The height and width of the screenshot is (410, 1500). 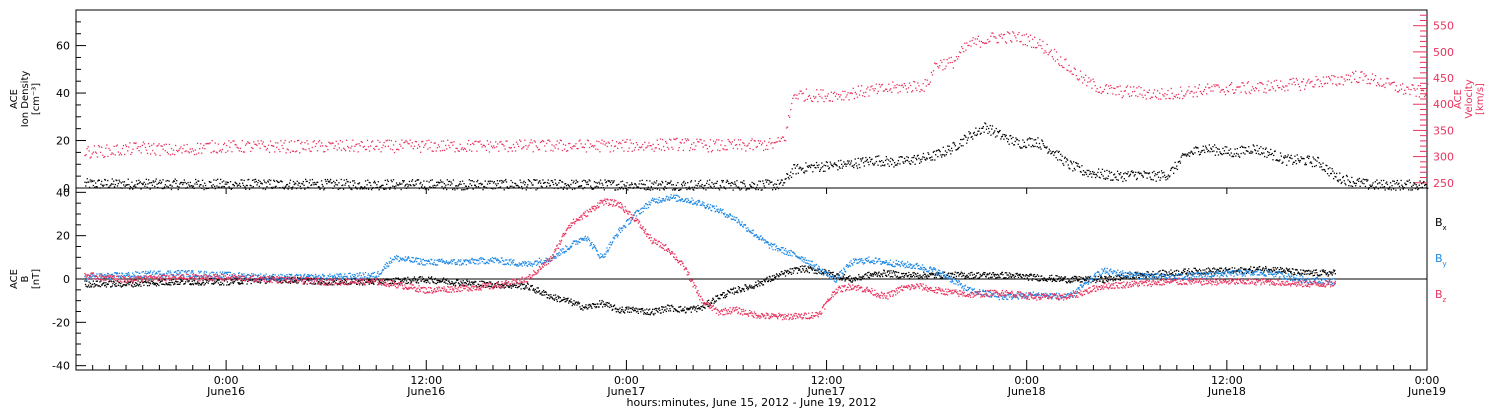 I want to click on density-tick-label: 0, so click(x=66, y=188).